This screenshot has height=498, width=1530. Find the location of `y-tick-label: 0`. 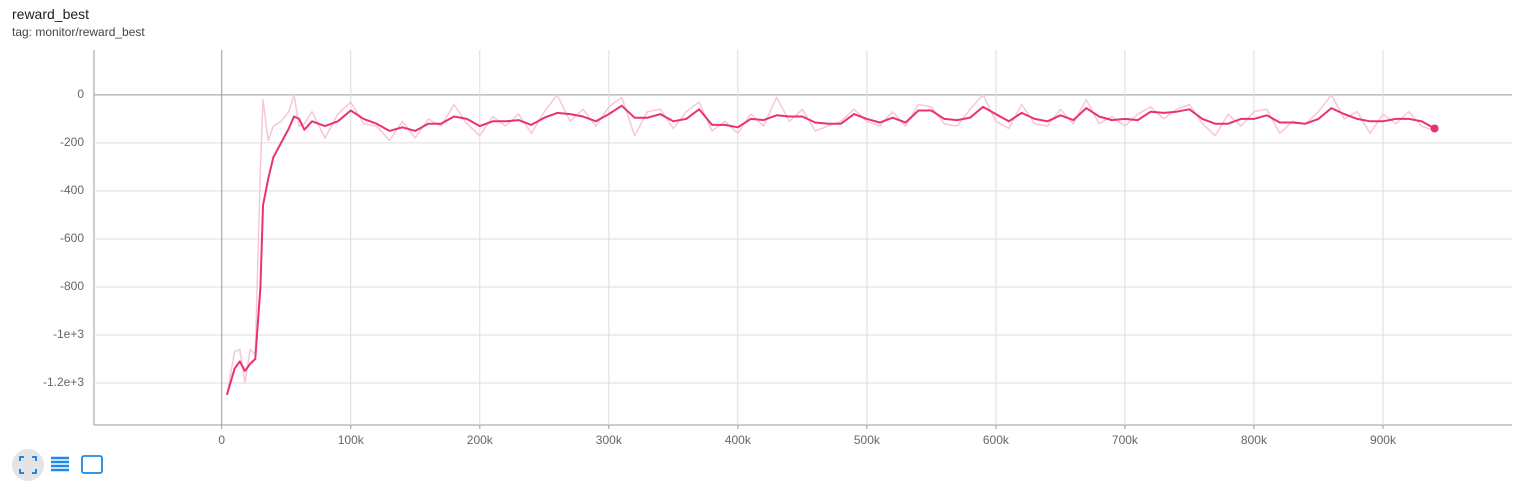

y-tick-label: 0 is located at coordinates (80, 94).